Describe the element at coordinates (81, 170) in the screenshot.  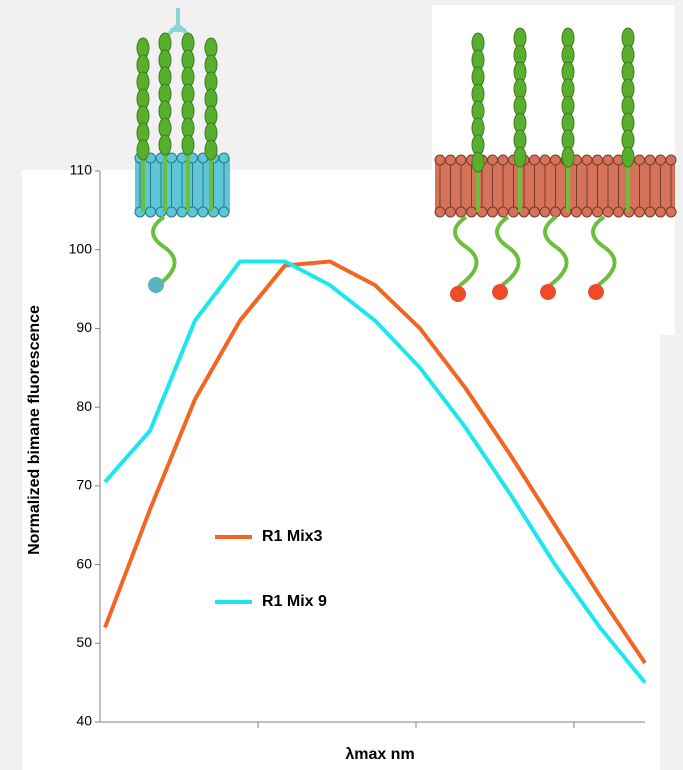
I see `y-tick-label: 110` at that location.